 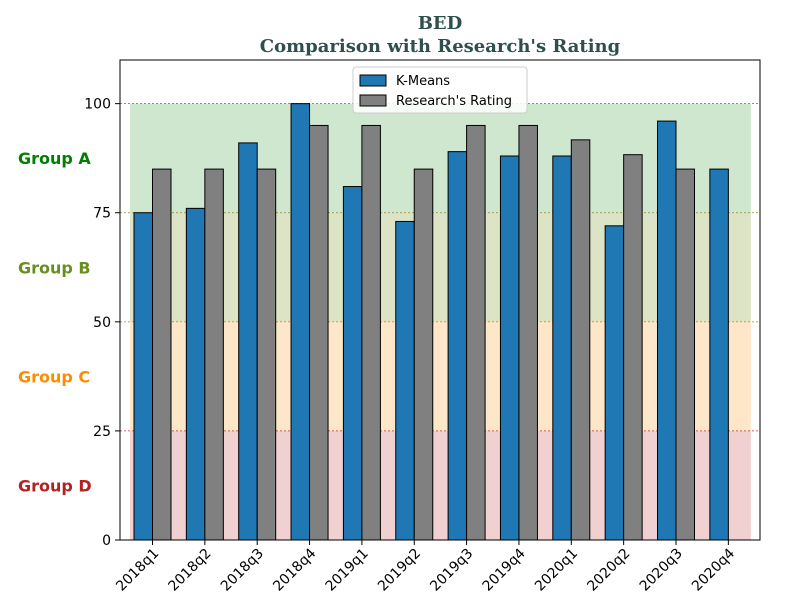 What do you see at coordinates (423, 81) in the screenshot?
I see `legend-label-0: K-Means` at bounding box center [423, 81].